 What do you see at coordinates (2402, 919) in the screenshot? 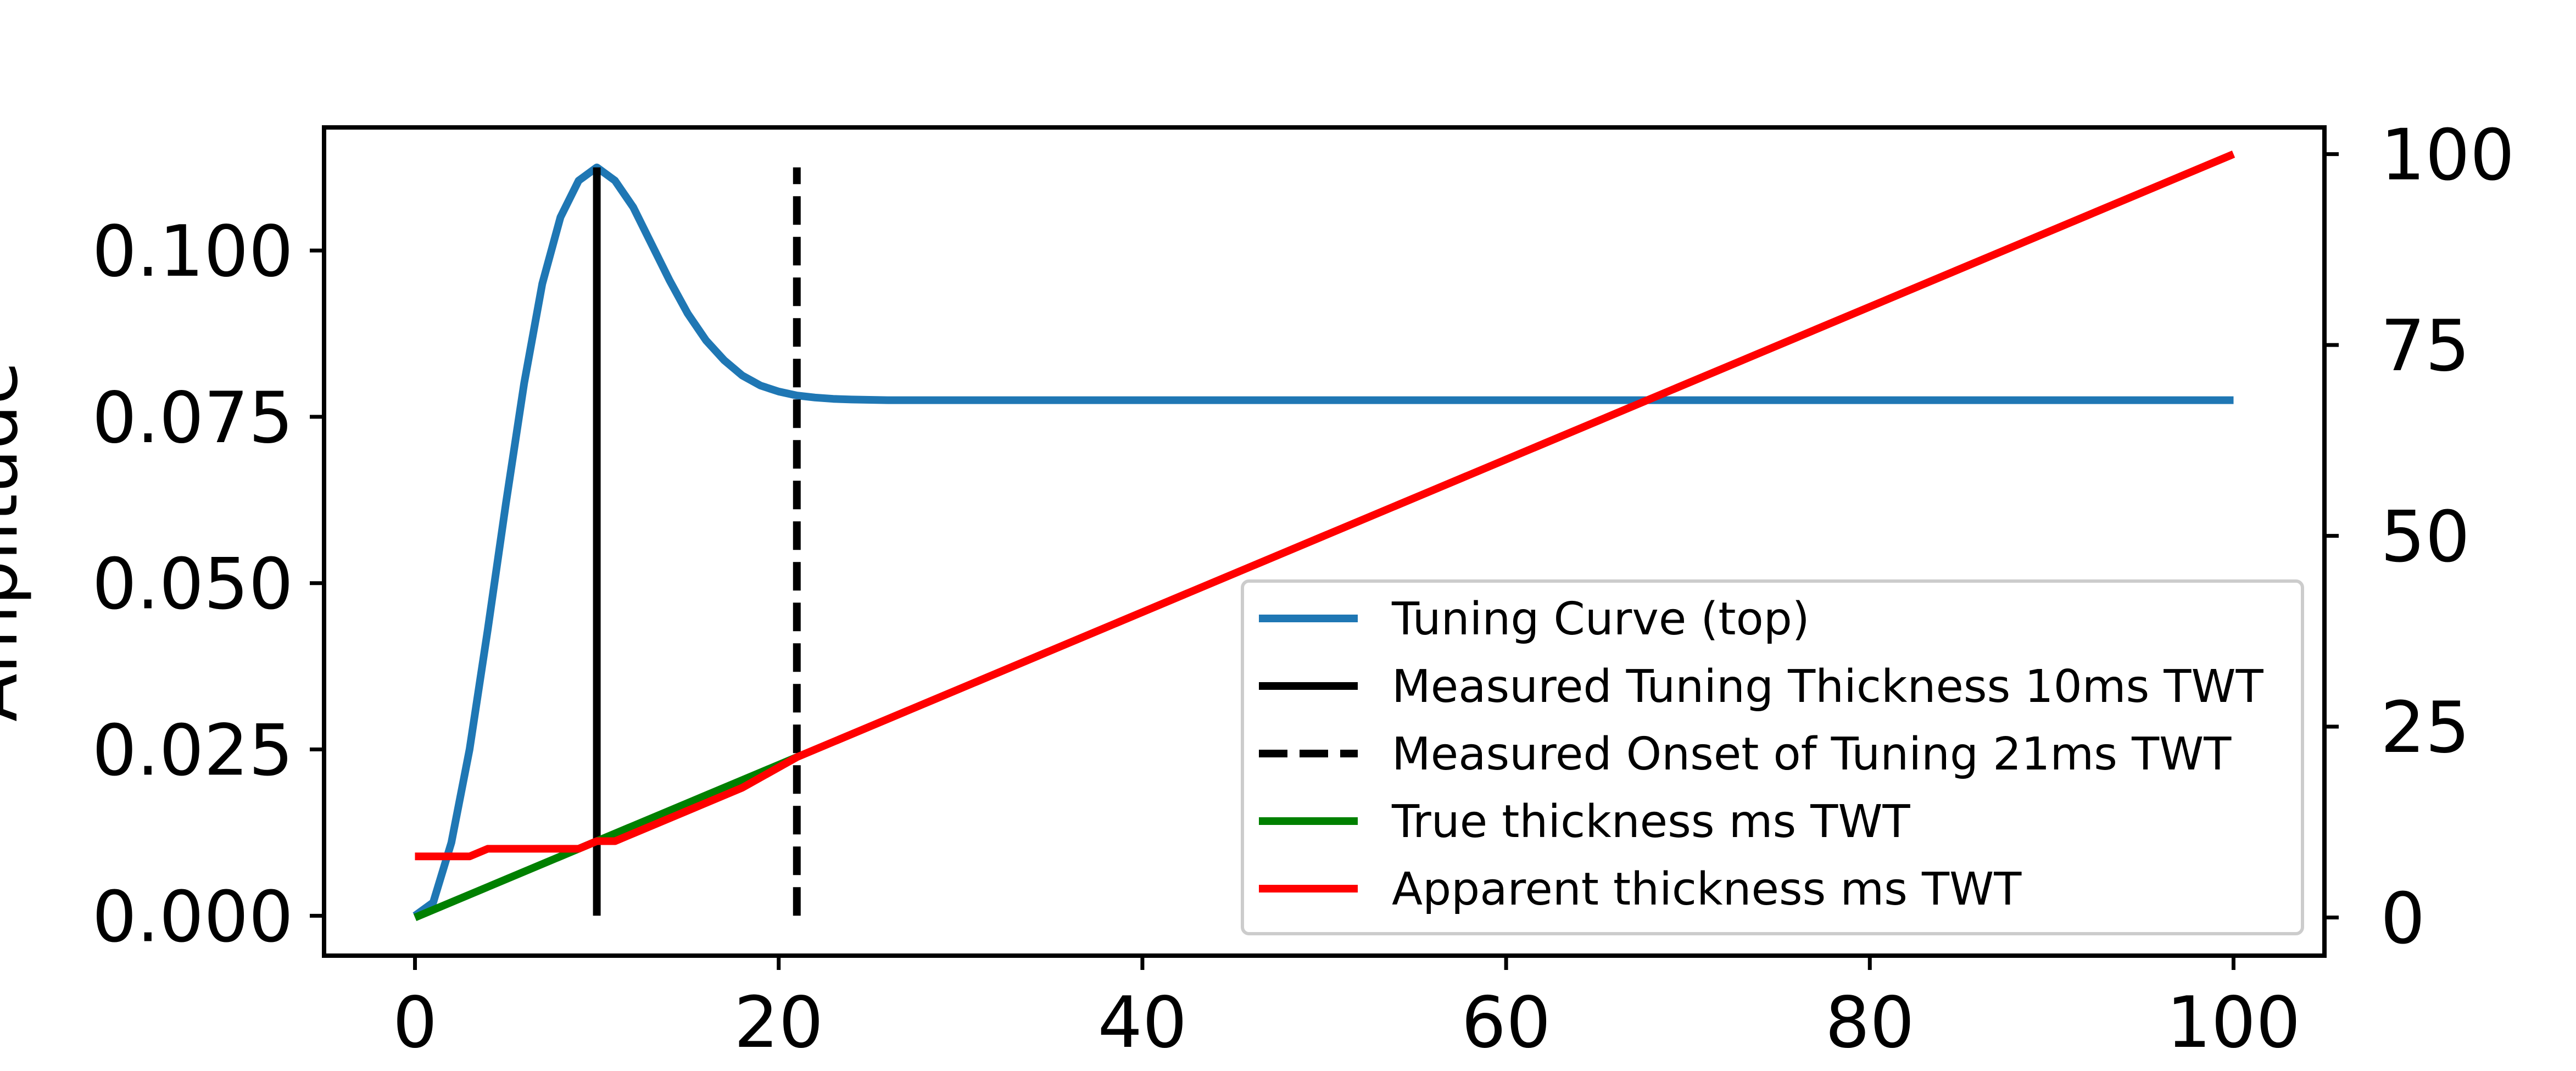
I see `y2-tick-label-0: 0` at bounding box center [2402, 919].